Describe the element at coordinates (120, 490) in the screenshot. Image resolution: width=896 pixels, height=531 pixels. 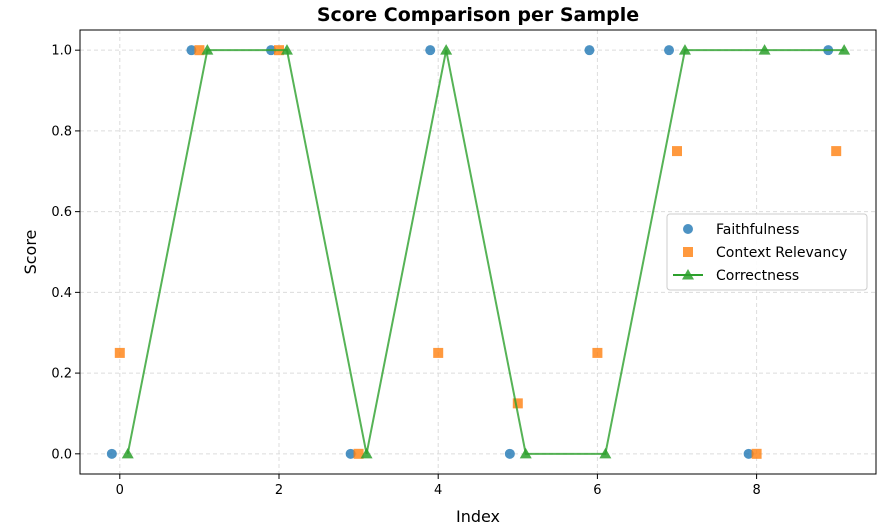
I see `x-tick-label: 0` at that location.